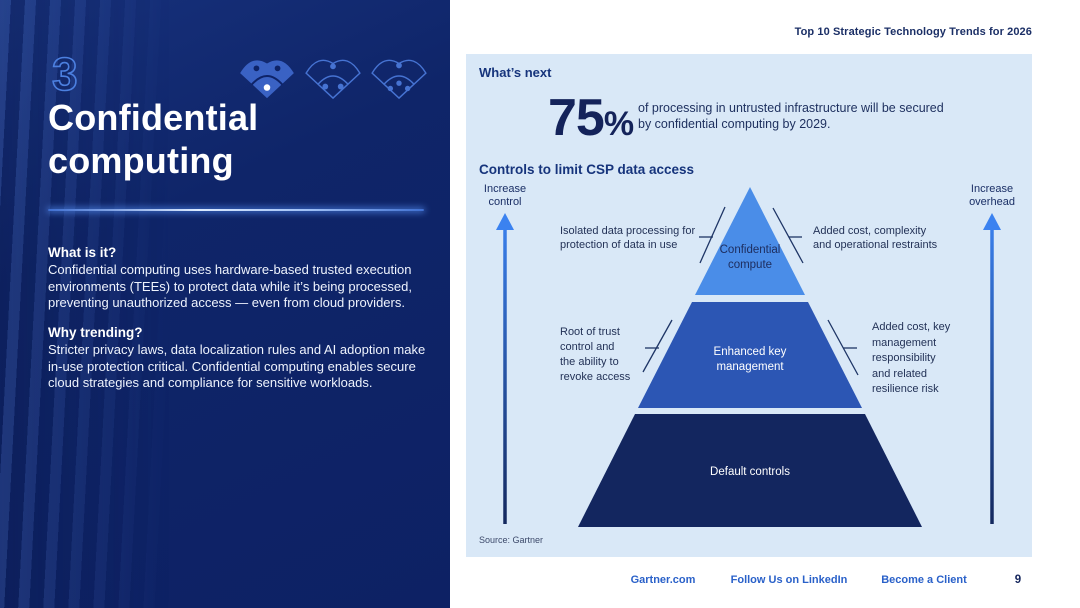  I want to click on fan-one-dot-filled-icon, so click(267, 79).